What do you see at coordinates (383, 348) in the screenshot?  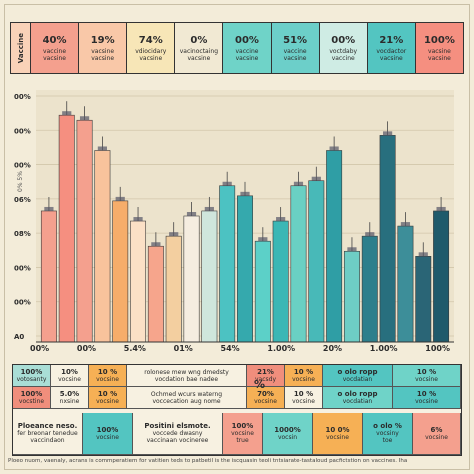 I see `x-tick-label: 1.00%` at bounding box center [383, 348].